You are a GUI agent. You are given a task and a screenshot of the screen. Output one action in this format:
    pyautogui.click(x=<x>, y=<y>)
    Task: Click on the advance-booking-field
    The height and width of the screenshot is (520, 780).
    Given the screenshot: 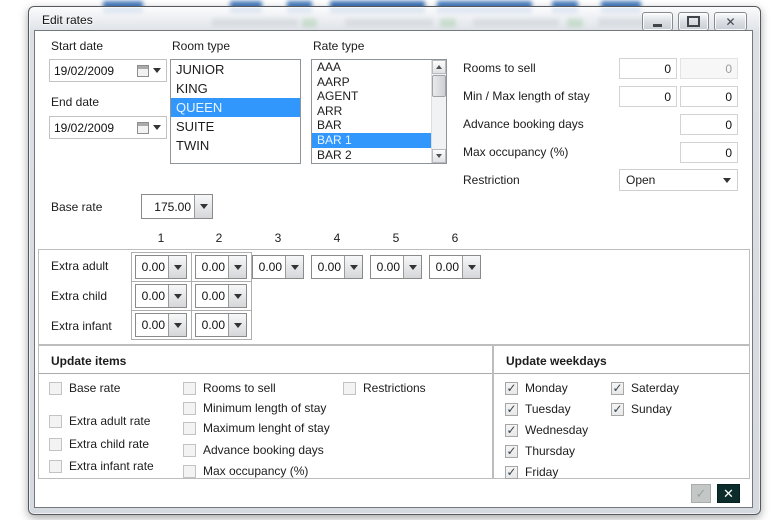 What is the action you would take?
    pyautogui.click(x=709, y=124)
    